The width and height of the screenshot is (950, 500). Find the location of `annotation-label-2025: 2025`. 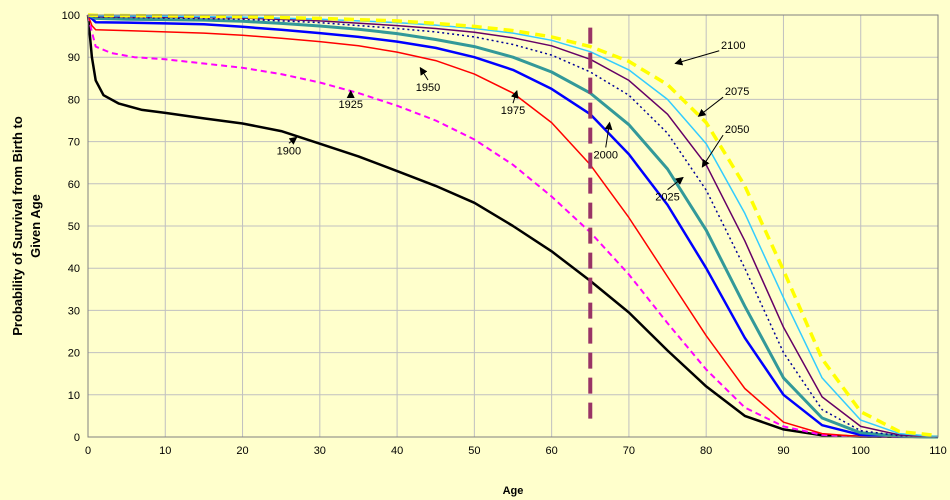

annotation-label-2025: 2025 is located at coordinates (667, 198).